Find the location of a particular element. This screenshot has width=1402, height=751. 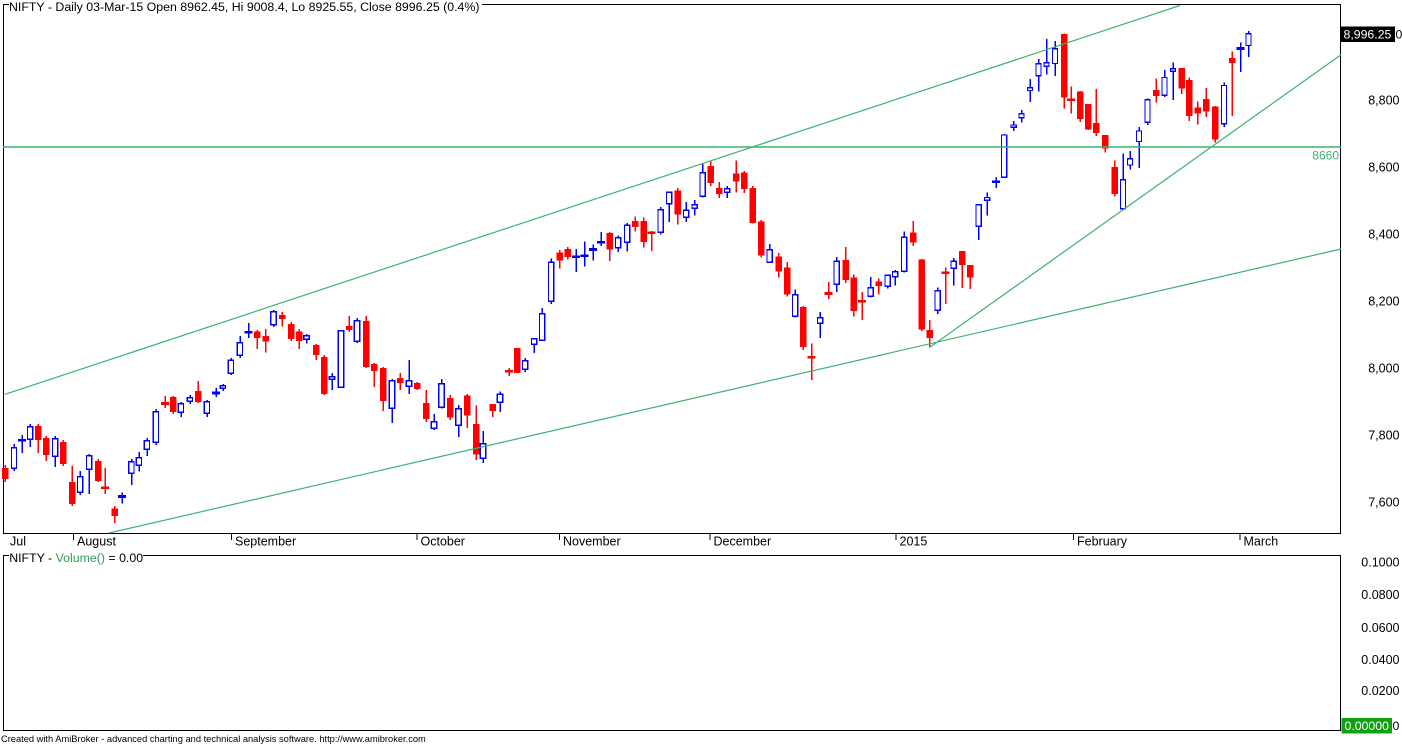

svg-text: March is located at coordinates (1261, 542).